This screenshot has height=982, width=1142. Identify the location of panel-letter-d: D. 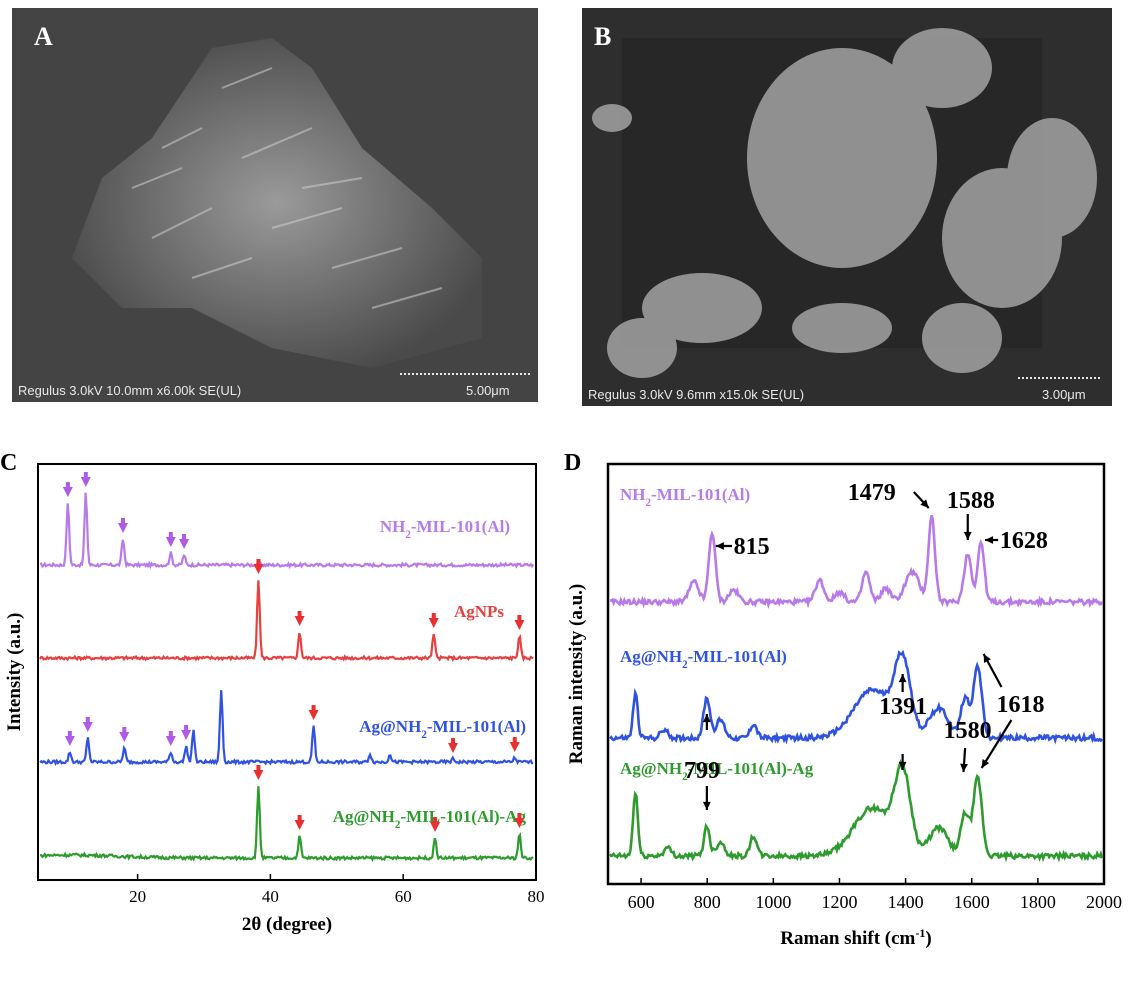
(573, 463).